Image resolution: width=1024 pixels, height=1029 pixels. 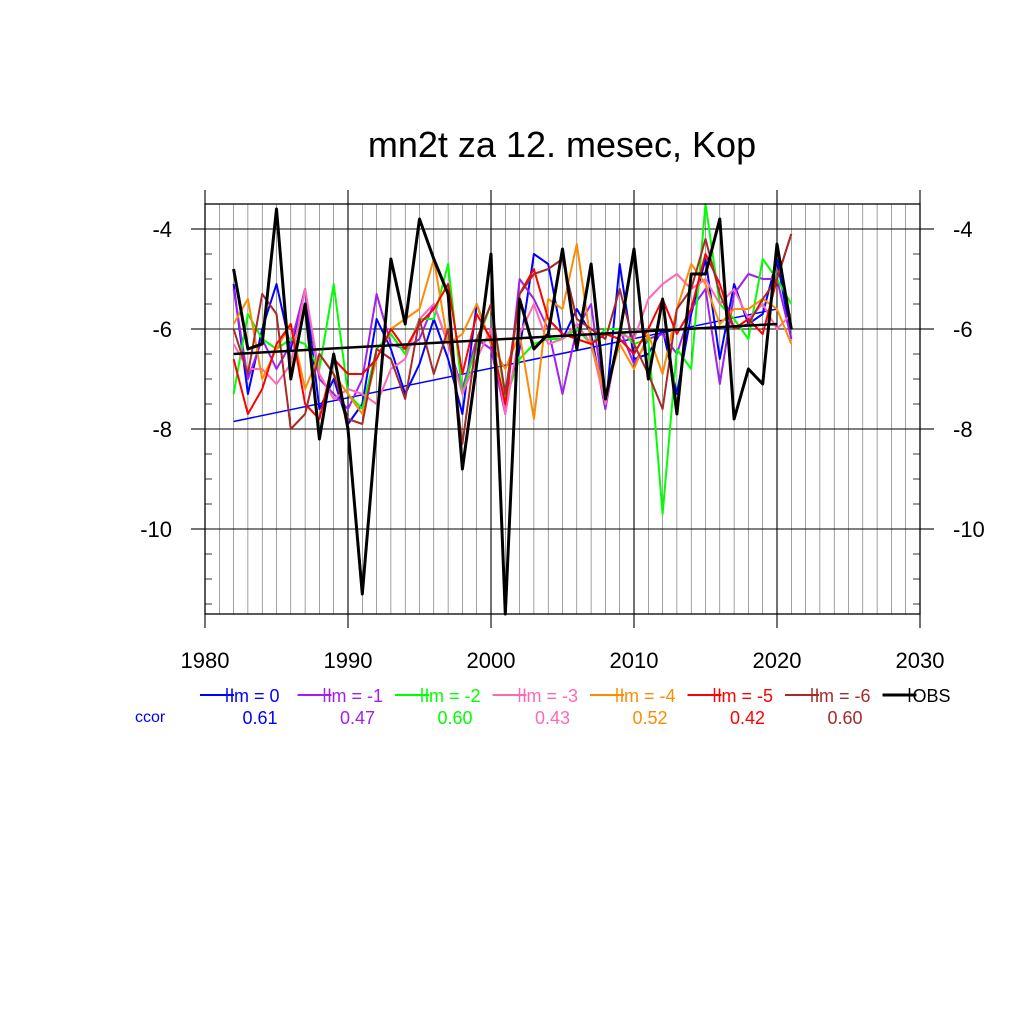 I want to click on y-tick-label-left: -10, so click(x=156, y=529).